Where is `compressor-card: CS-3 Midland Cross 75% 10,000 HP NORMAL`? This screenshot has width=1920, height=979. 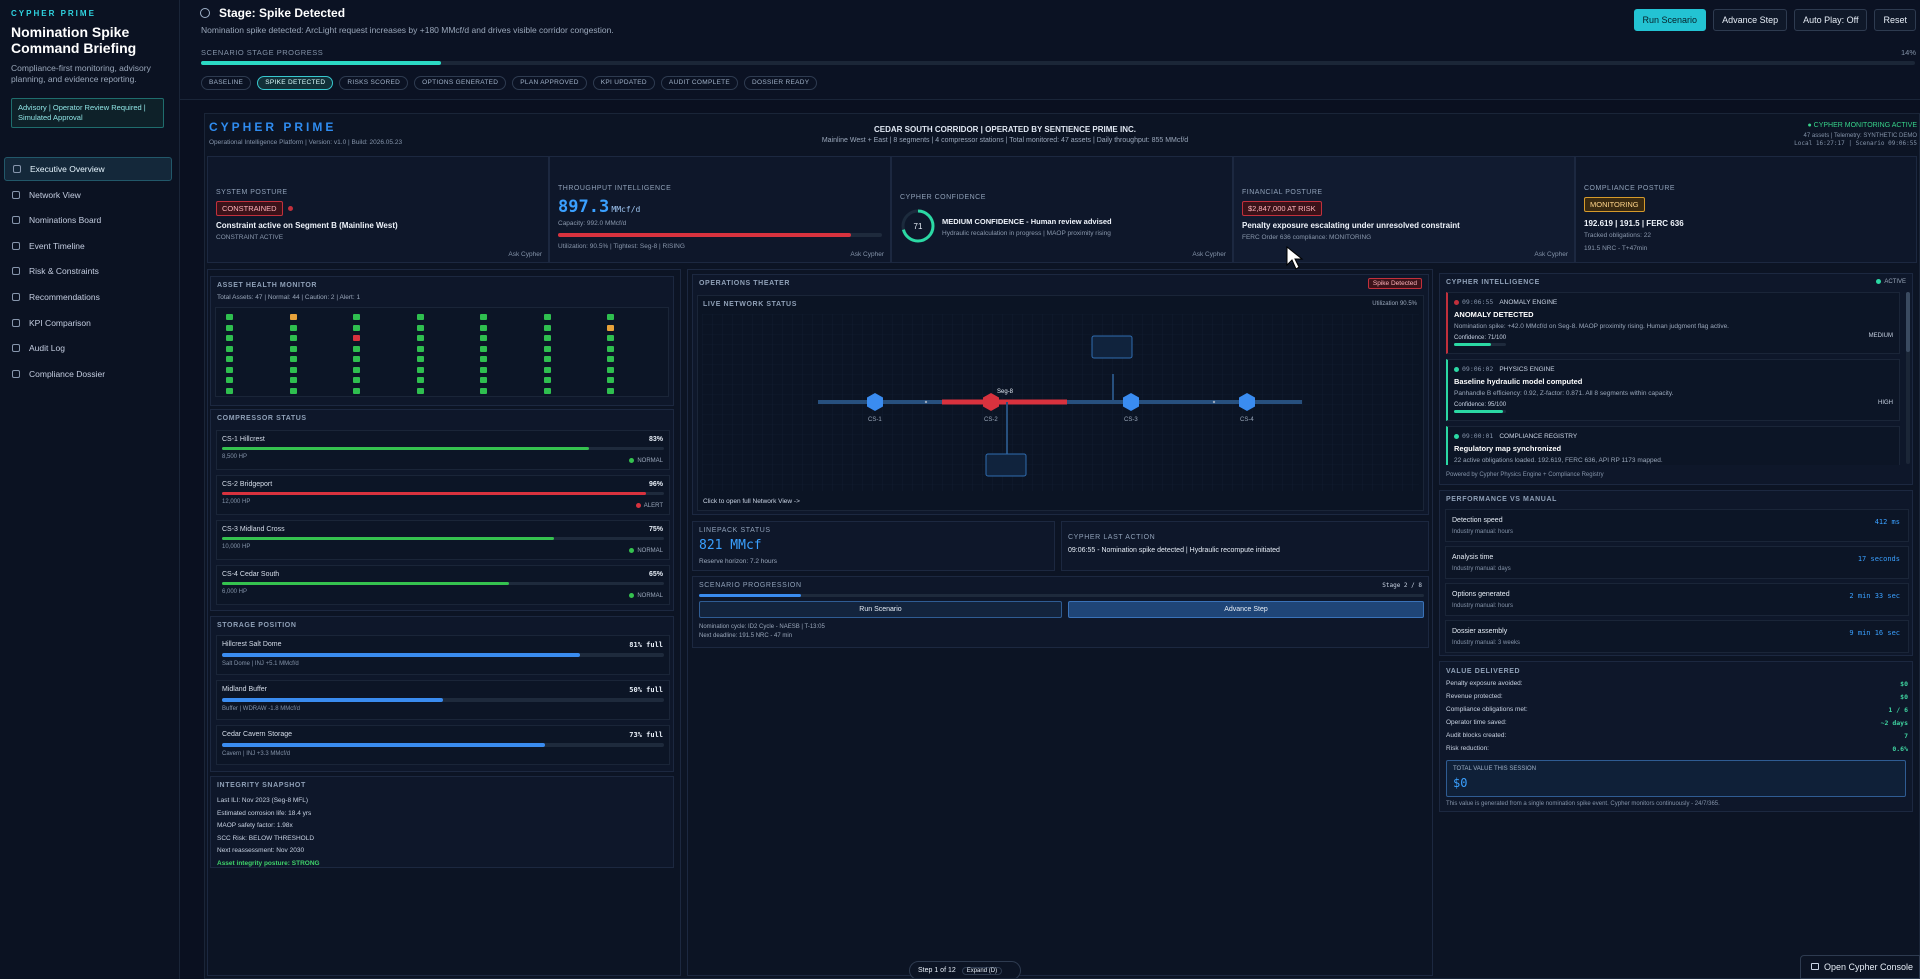 compressor-card: CS-3 Midland Cross 75% 10,000 HP NORMAL is located at coordinates (443, 540).